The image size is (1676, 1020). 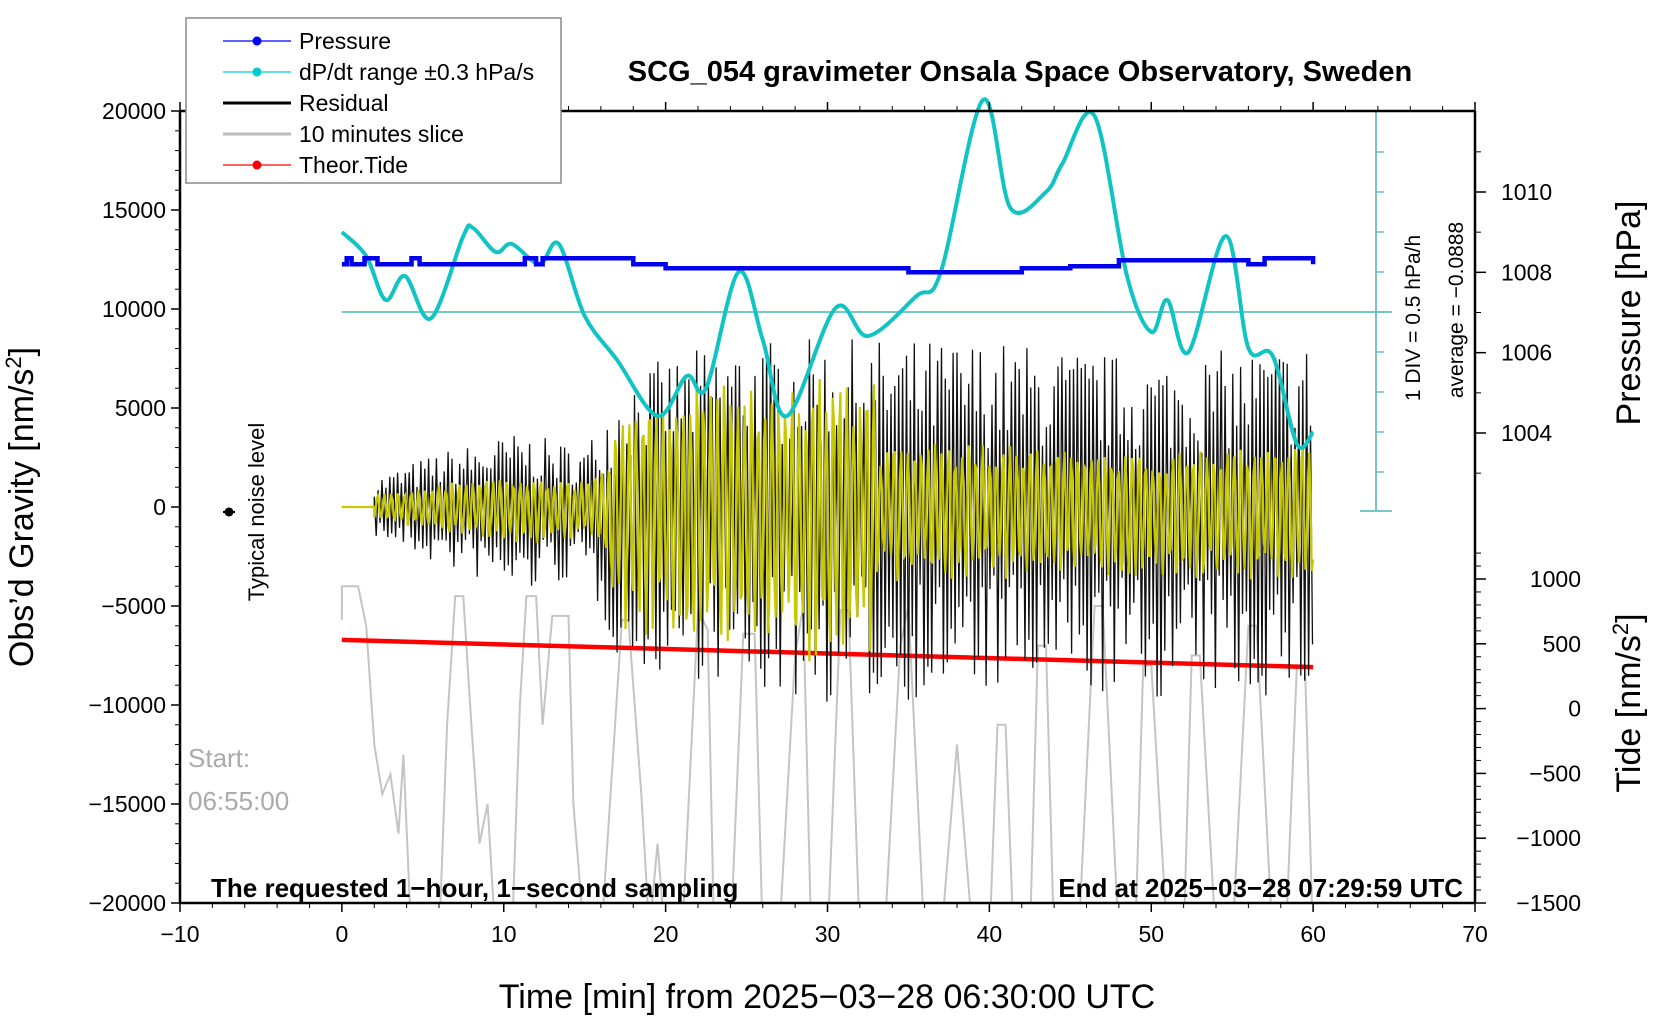 What do you see at coordinates (1456, 310) in the screenshot?
I see `dpdt-average-label: average = −0.0888` at bounding box center [1456, 310].